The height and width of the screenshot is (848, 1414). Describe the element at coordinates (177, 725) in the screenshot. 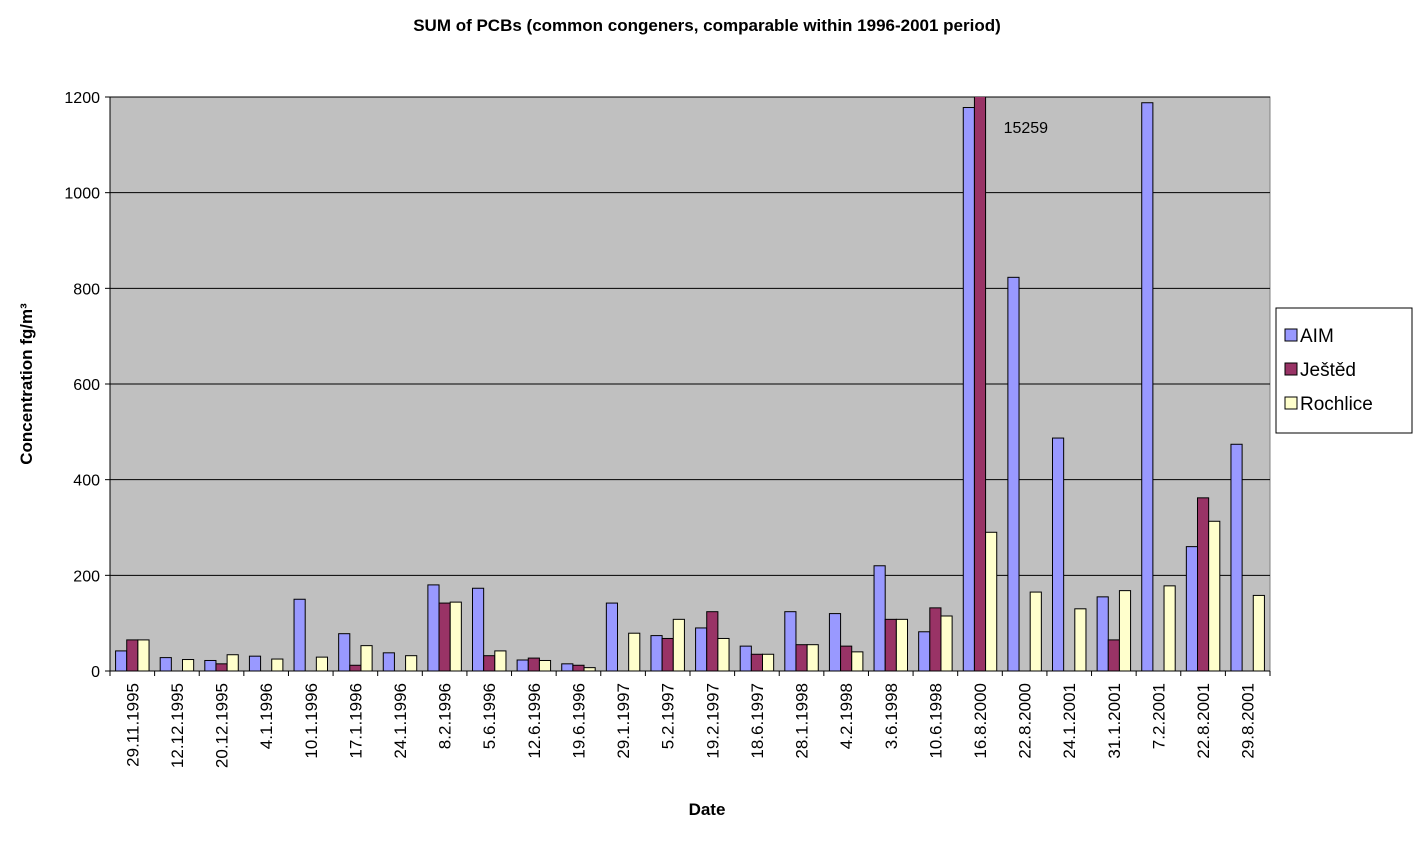

I see `x-tick-label: 12.12.1995` at that location.